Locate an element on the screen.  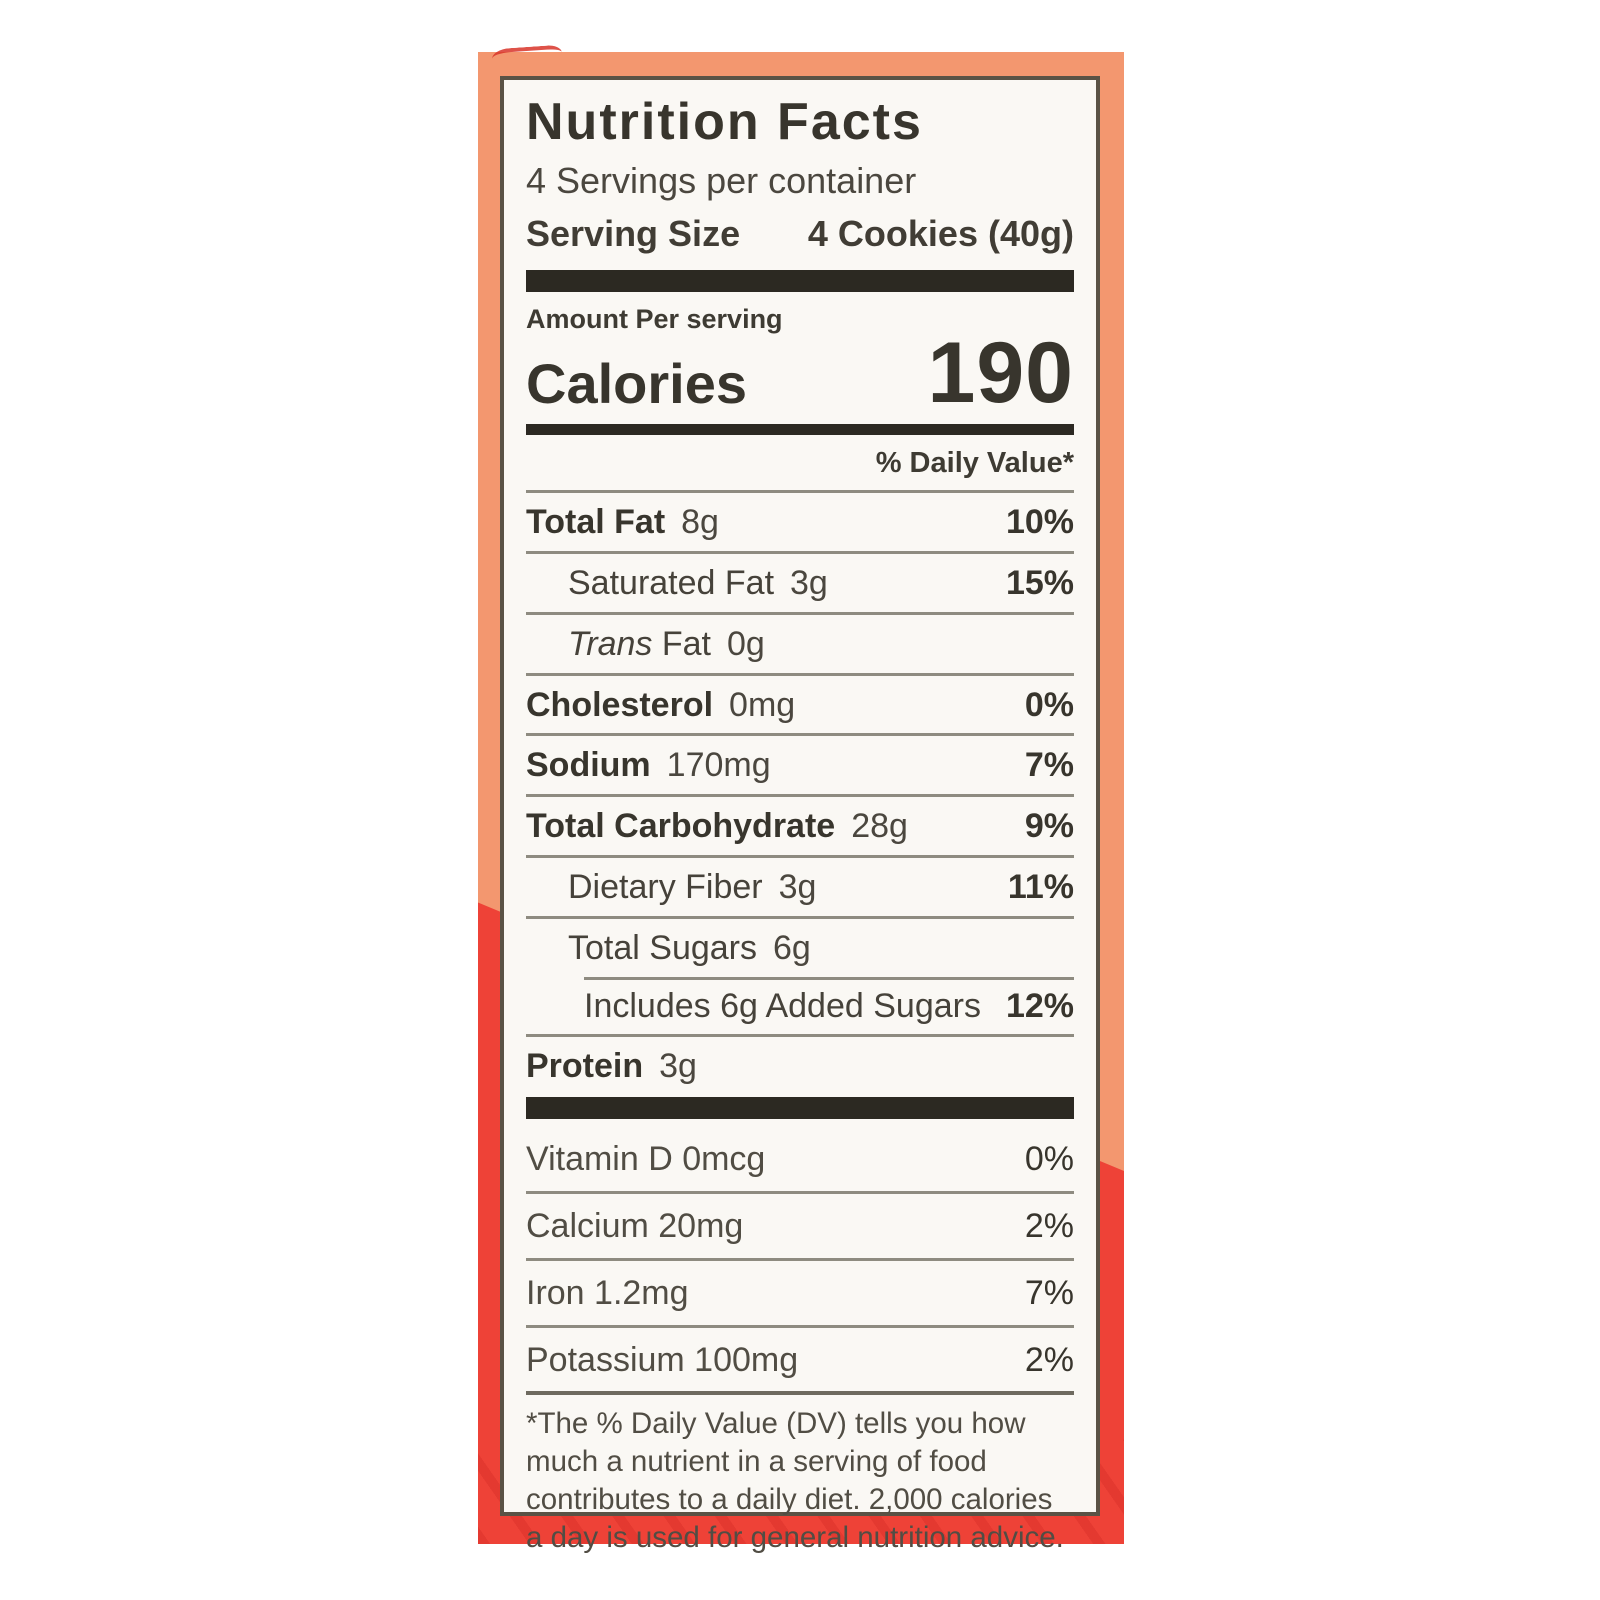
nutrient-name: Trans Fat is located at coordinates (639, 643).